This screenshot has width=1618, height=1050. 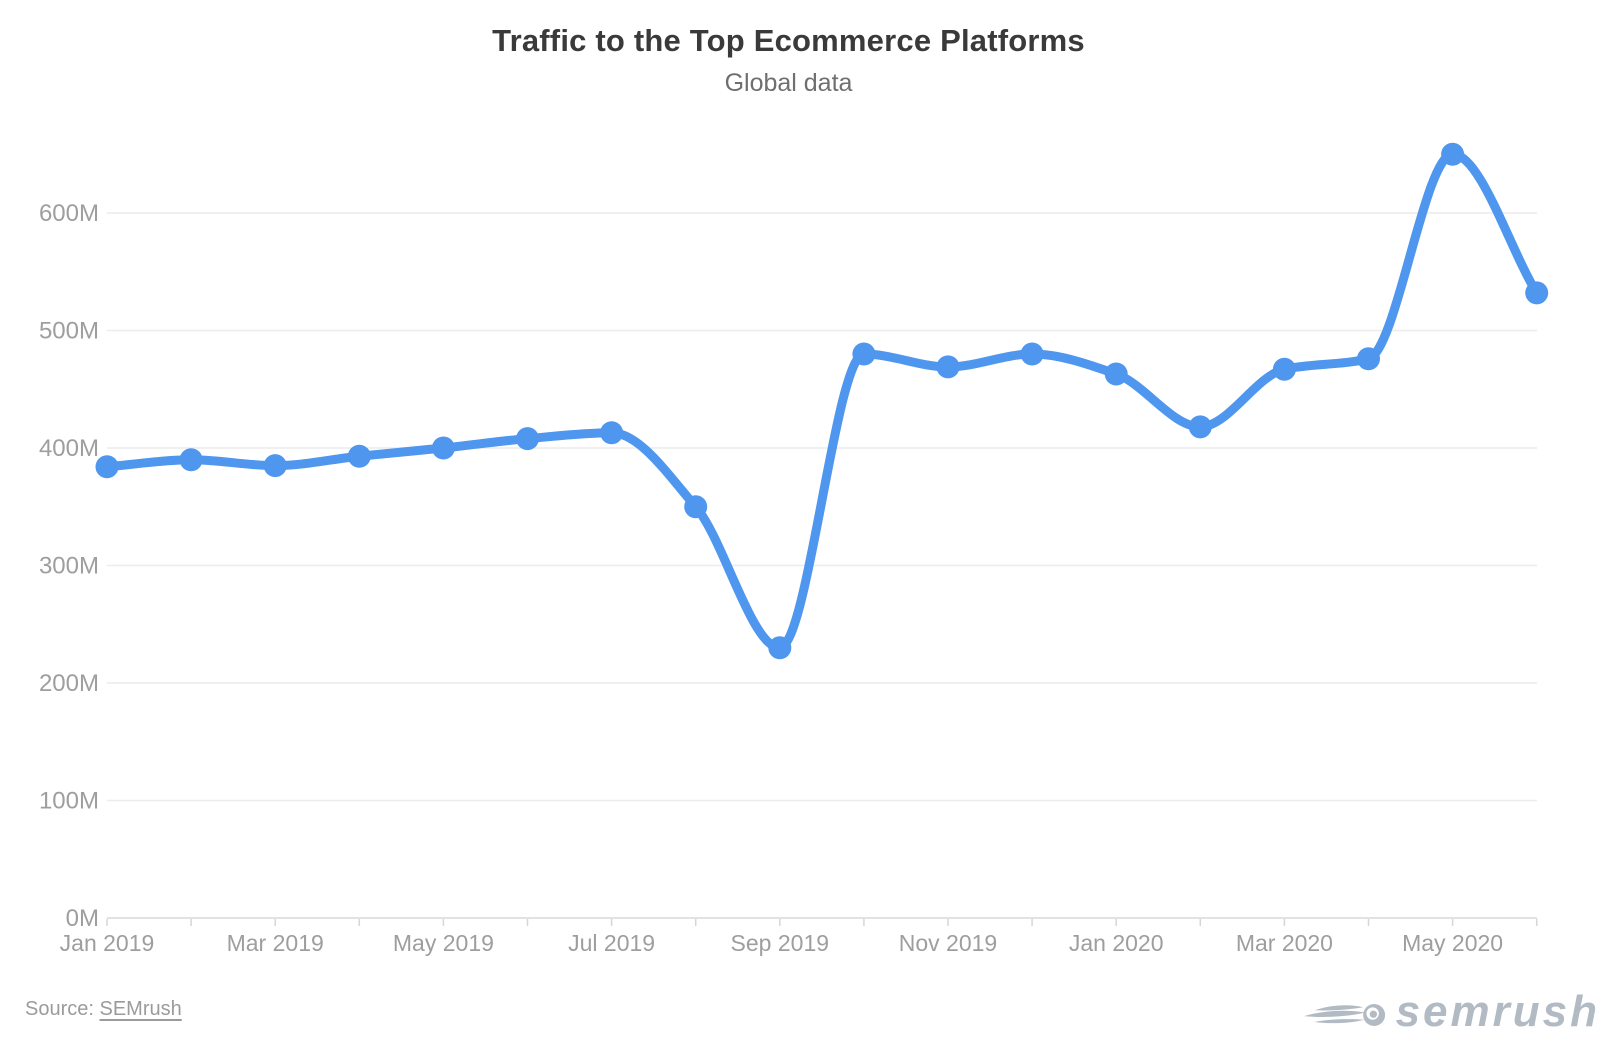 I want to click on chart-title: Traffic to the Top Ecommerce Platforms, so click(x=788, y=40).